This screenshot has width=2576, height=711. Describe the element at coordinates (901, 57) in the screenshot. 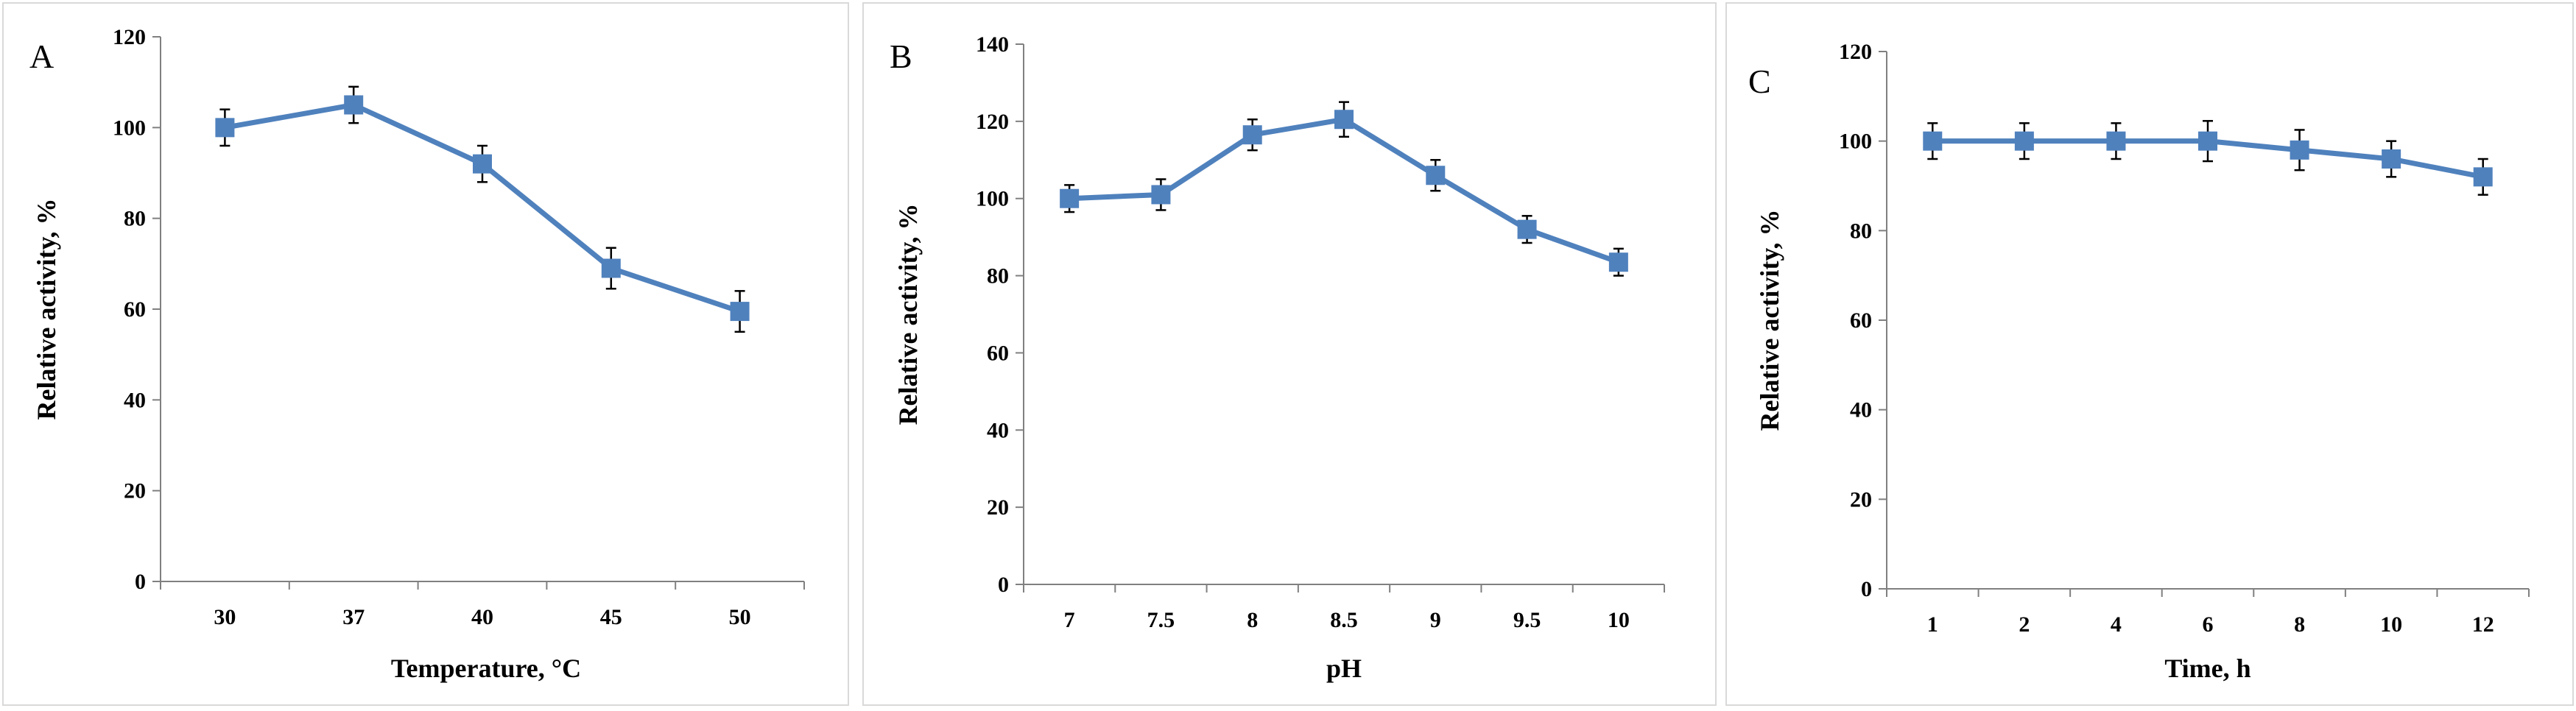

I see `panel-letter: B` at that location.